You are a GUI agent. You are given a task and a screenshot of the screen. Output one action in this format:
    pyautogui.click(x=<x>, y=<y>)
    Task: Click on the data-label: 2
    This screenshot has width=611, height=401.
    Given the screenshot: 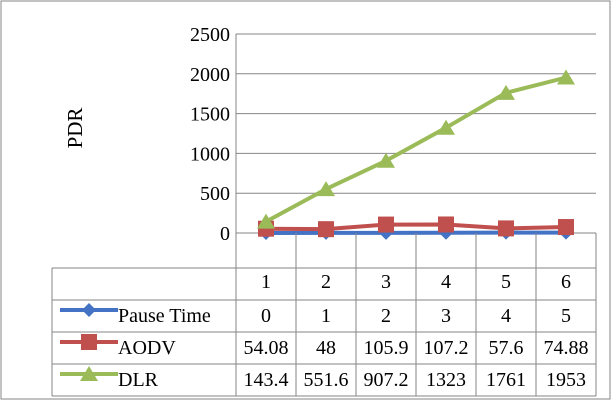 What is the action you would take?
    pyautogui.click(x=386, y=316)
    